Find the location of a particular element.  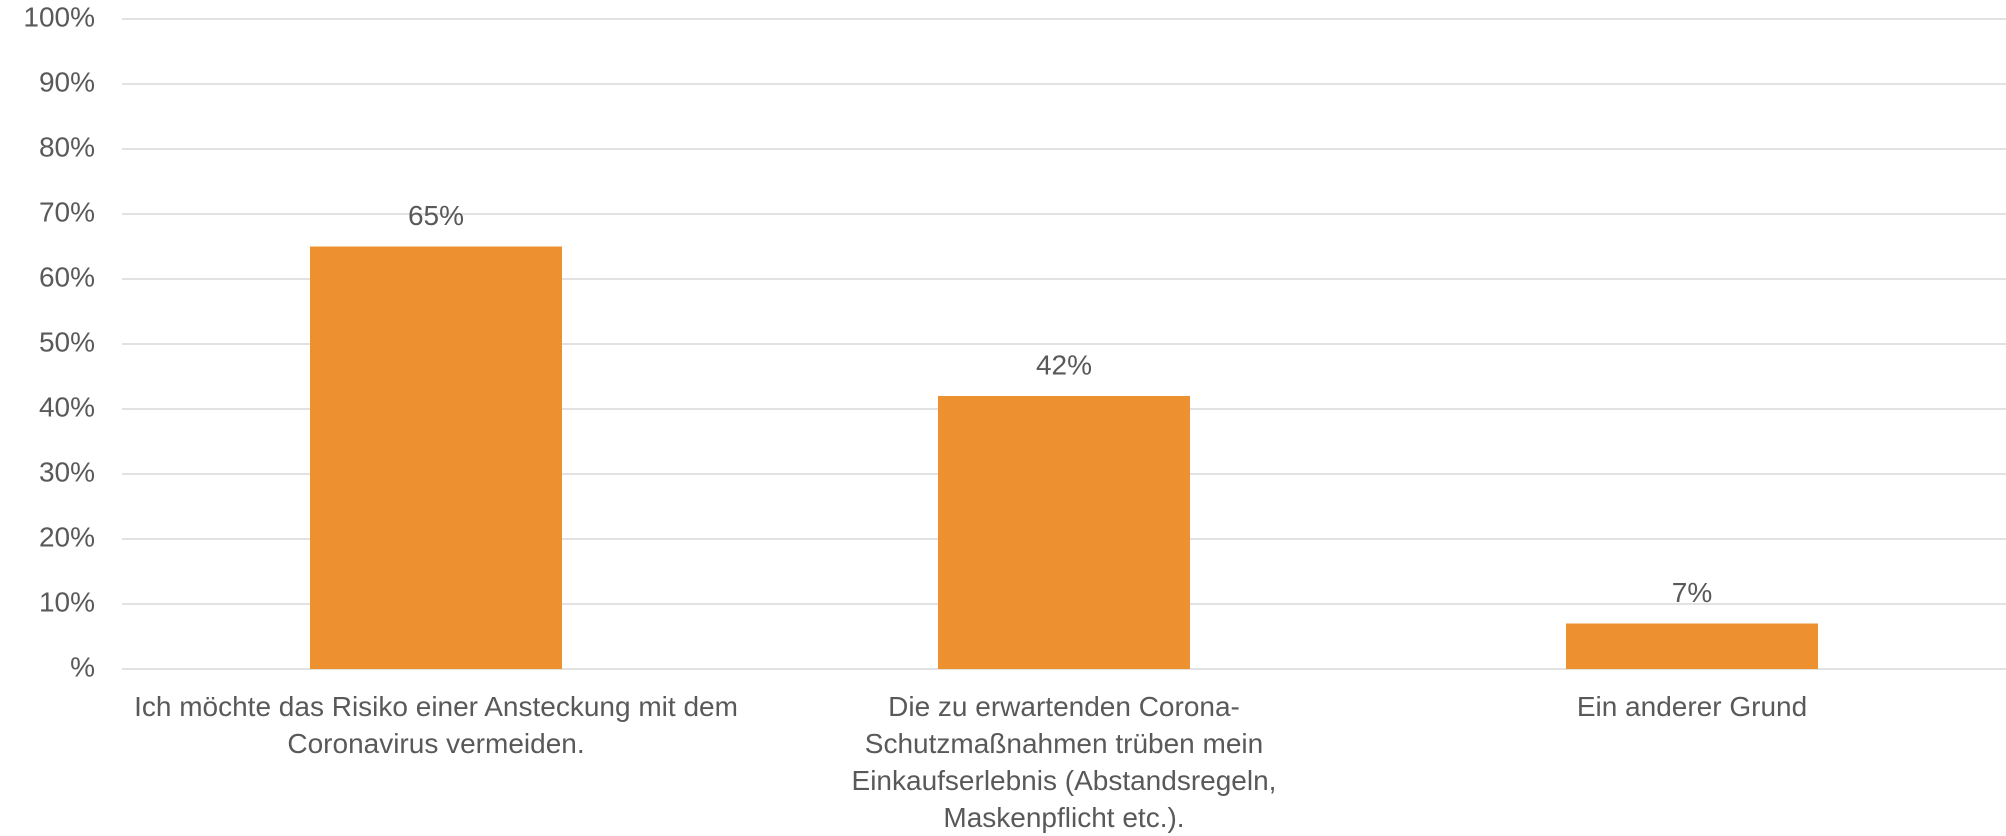

y-tick-label: 90% is located at coordinates (67, 81).